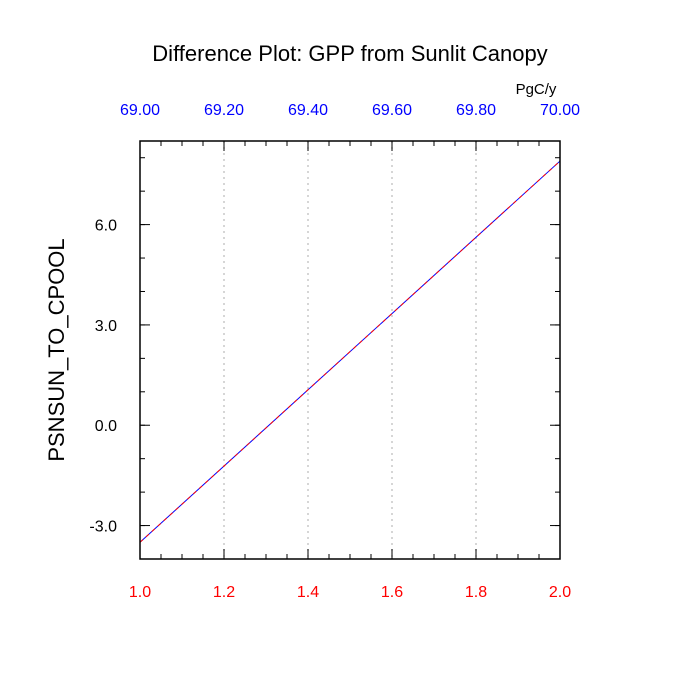 This screenshot has height=700, width=700. I want to click on top-x-tick-label: 69.80, so click(476, 110).